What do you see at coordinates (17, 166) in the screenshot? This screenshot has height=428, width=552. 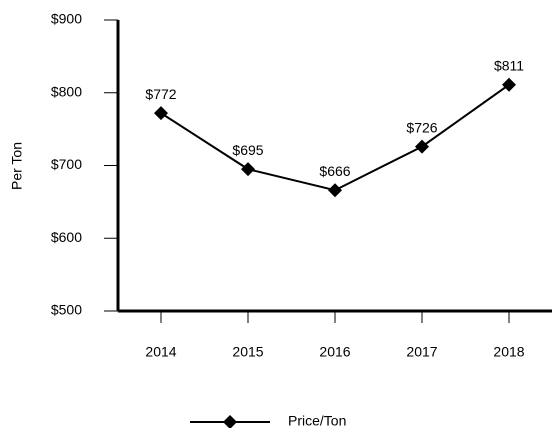 I see `y-axis-label: Per Ton` at bounding box center [17, 166].